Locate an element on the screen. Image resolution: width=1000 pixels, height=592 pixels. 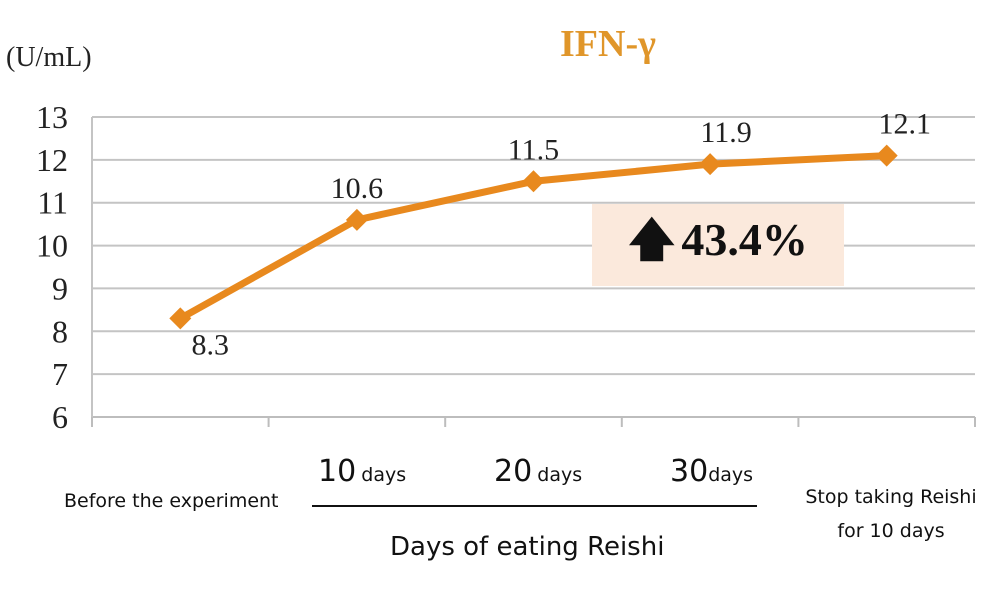
x-axis-title: Days of eating Reishi is located at coordinates (527, 547).